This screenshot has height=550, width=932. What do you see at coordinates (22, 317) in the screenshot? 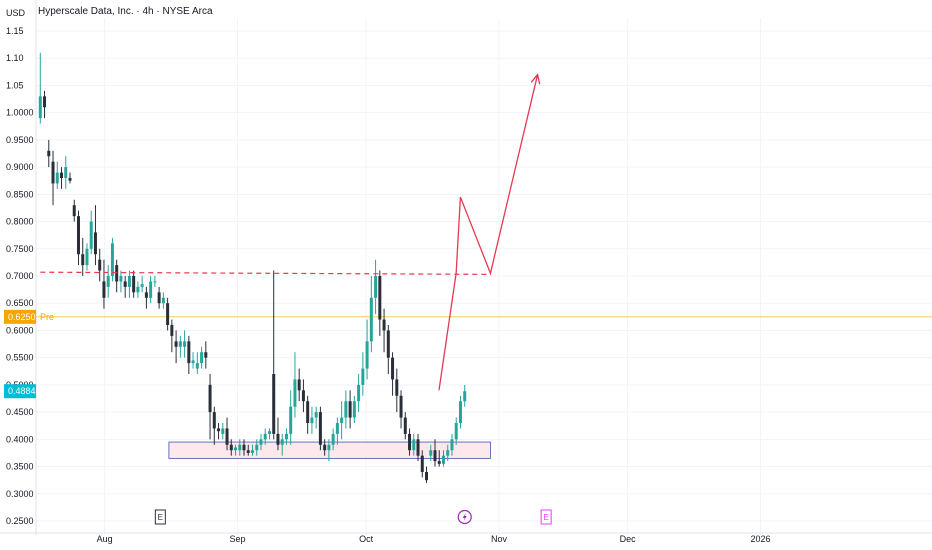
I see `pre-price-value: 0.6250` at bounding box center [22, 317].